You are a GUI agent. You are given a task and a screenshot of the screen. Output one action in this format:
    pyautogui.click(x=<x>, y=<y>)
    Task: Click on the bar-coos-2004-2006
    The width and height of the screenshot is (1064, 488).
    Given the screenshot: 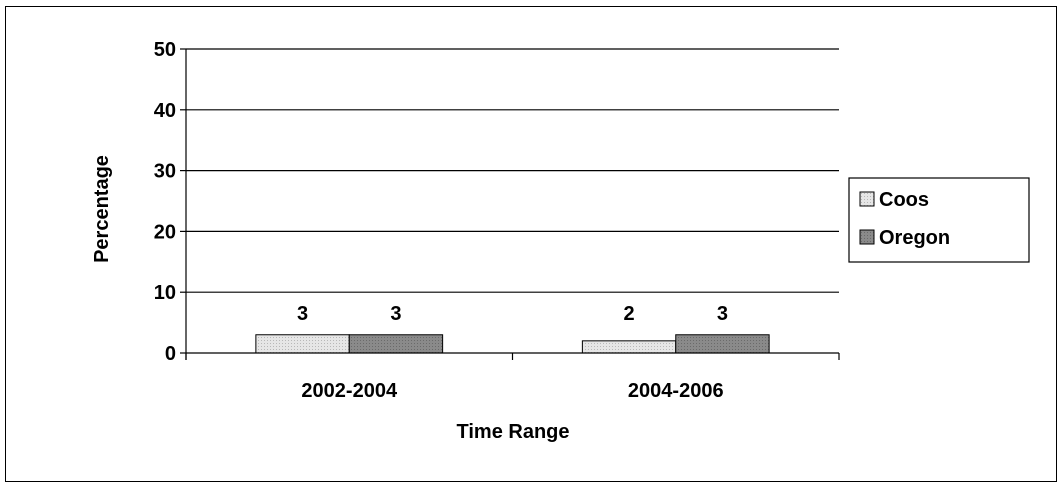 What is the action you would take?
    pyautogui.click(x=629, y=347)
    